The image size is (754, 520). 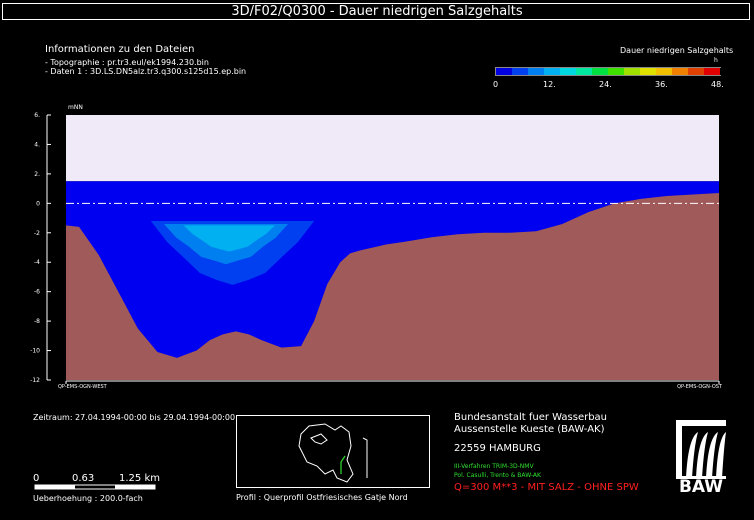 I want to click on y-tick-label: -8, so click(x=37, y=321).